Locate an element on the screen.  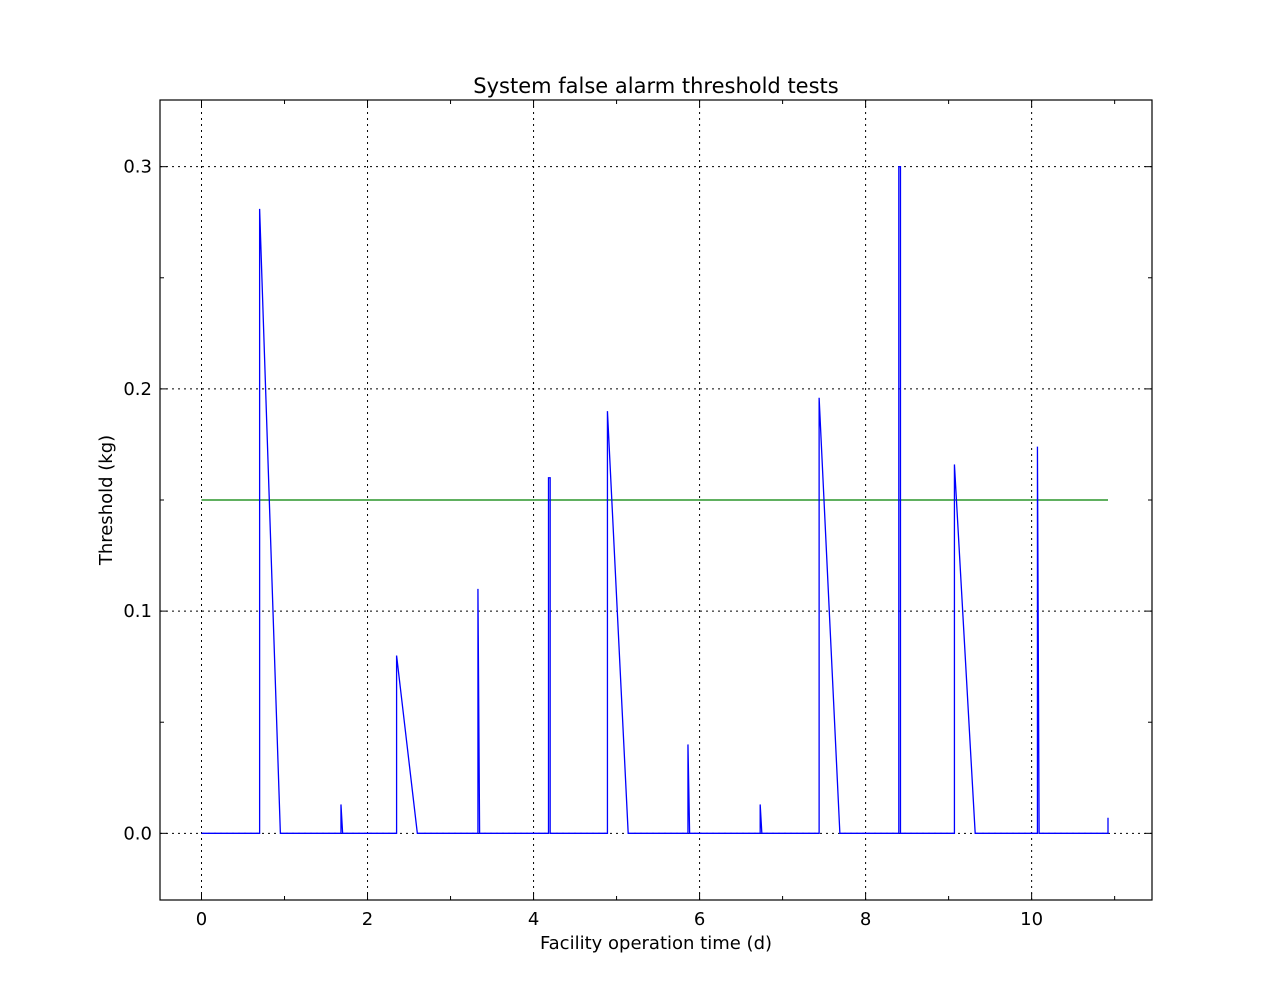
x-tick-label: 2 is located at coordinates (367, 919).